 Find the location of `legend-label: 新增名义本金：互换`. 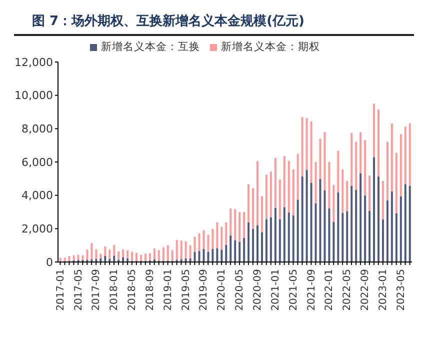

legend-label: 新增名义本金：互换 is located at coordinates (150, 47).